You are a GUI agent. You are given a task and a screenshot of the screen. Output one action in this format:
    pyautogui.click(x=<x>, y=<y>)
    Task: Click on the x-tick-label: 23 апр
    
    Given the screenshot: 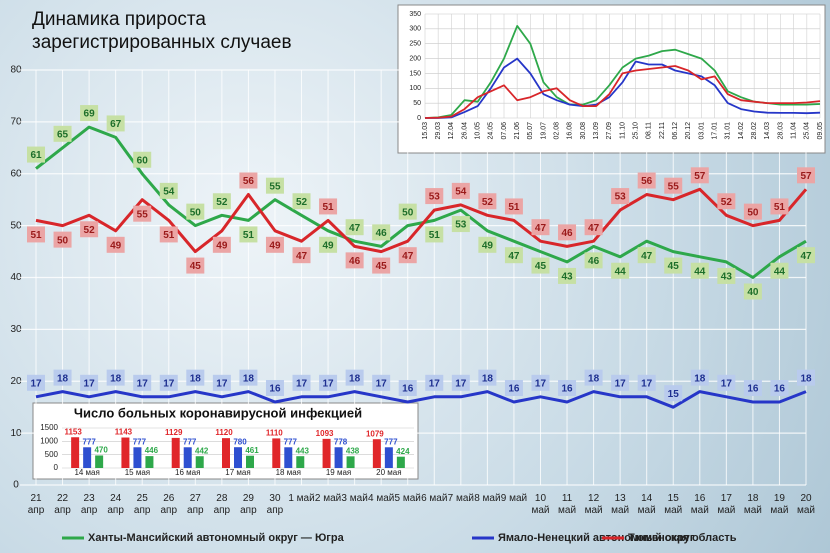 What is the action you would take?
    pyautogui.click(x=89, y=504)
    